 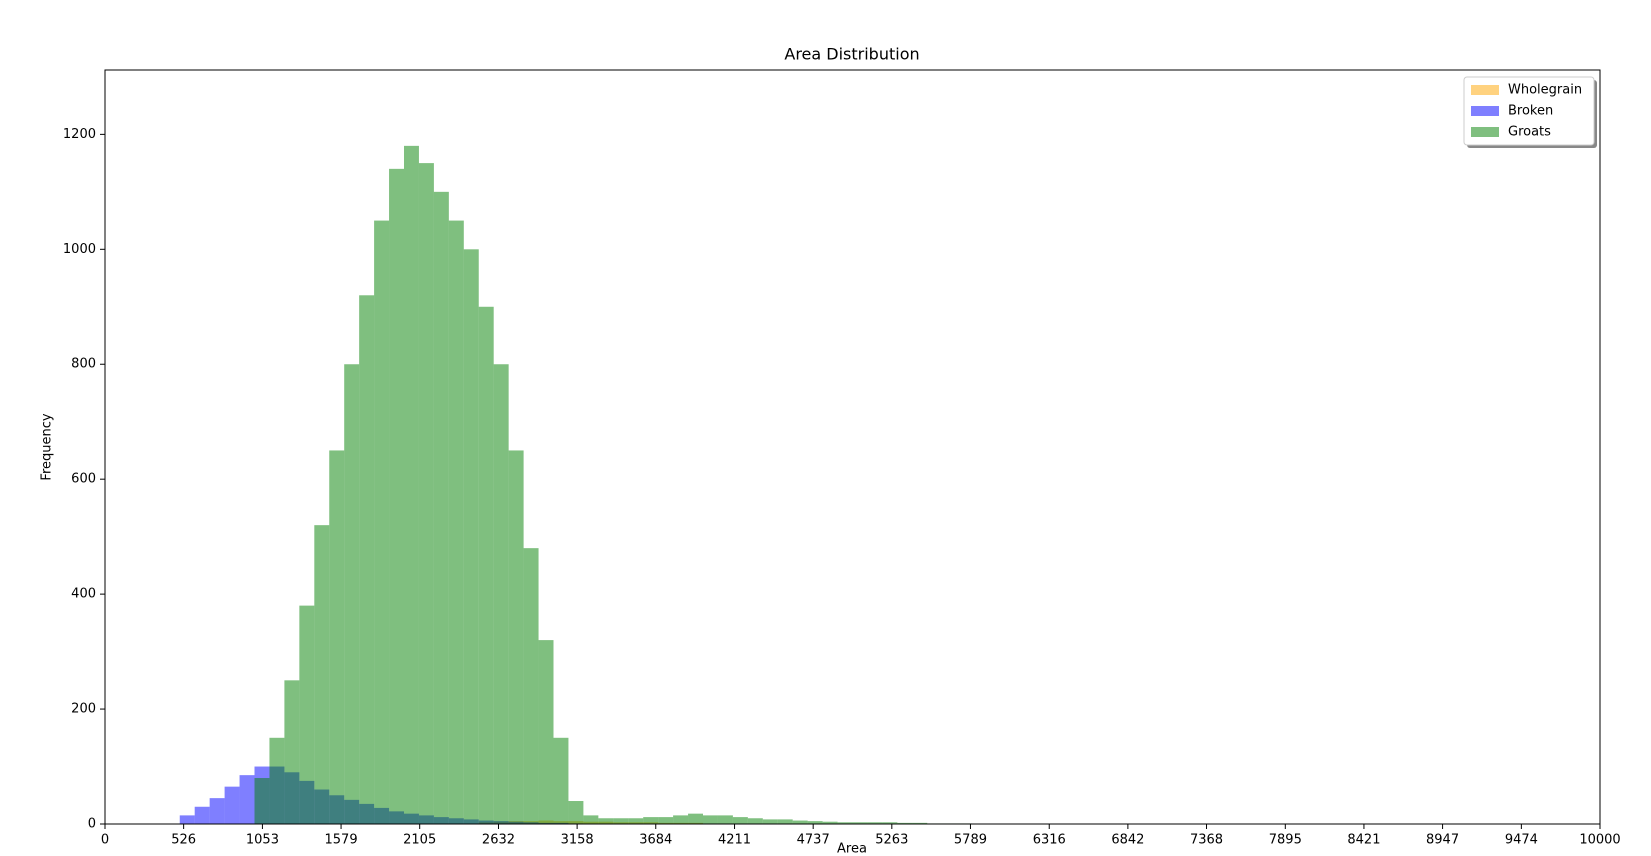 I want to click on x-tick-label: 526, so click(x=183, y=840).